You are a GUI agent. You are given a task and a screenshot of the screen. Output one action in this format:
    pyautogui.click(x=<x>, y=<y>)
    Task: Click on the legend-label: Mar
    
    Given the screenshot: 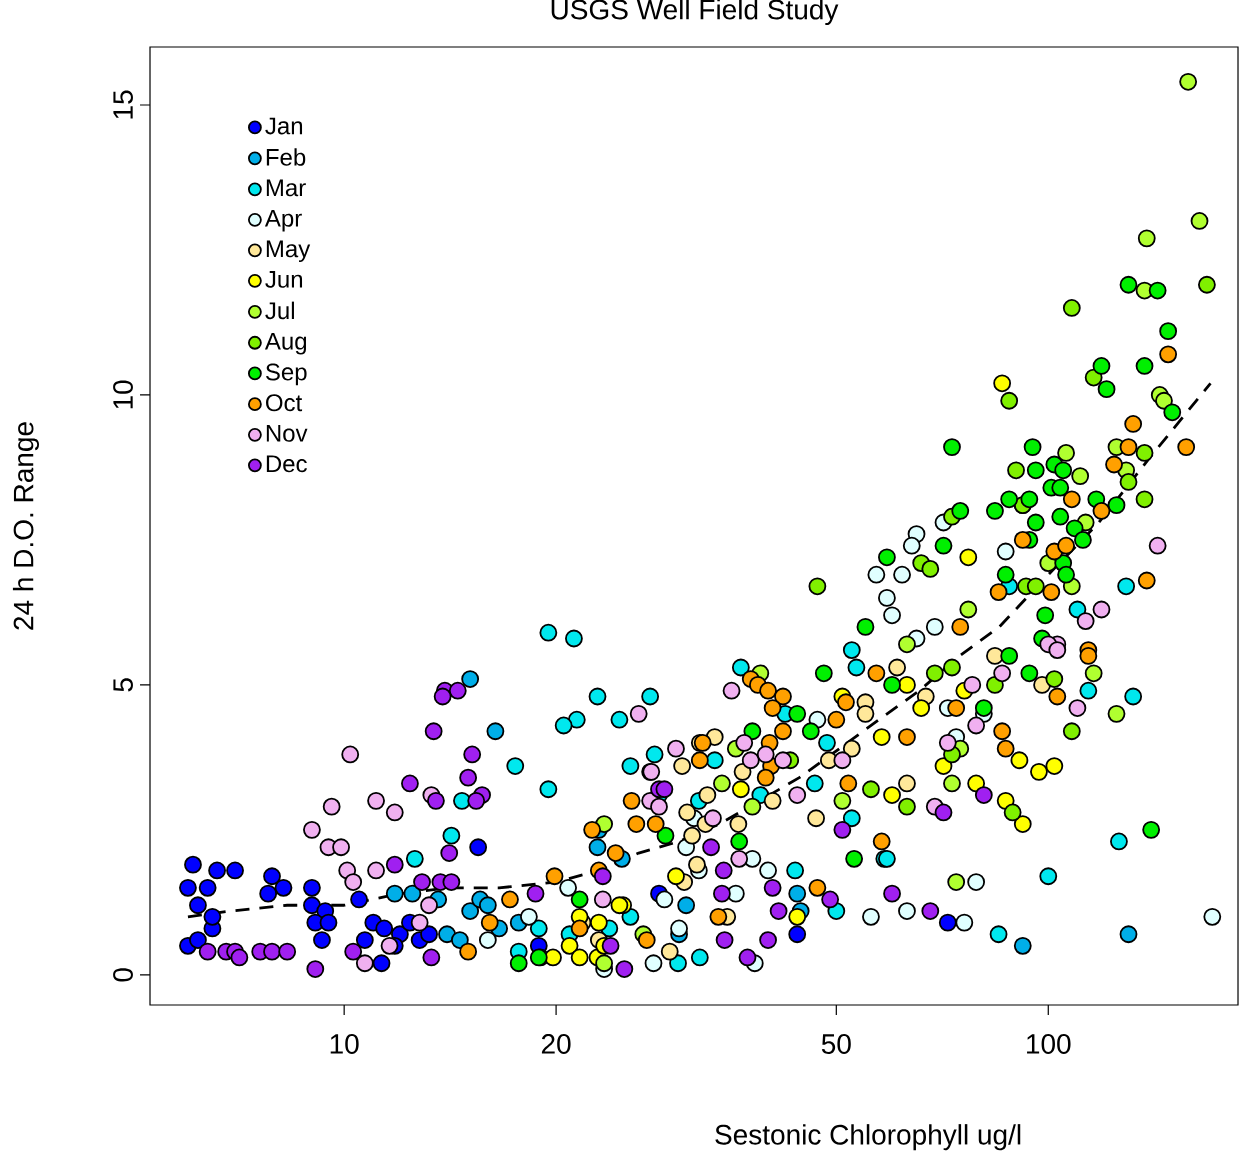 What is the action you would take?
    pyautogui.click(x=286, y=188)
    